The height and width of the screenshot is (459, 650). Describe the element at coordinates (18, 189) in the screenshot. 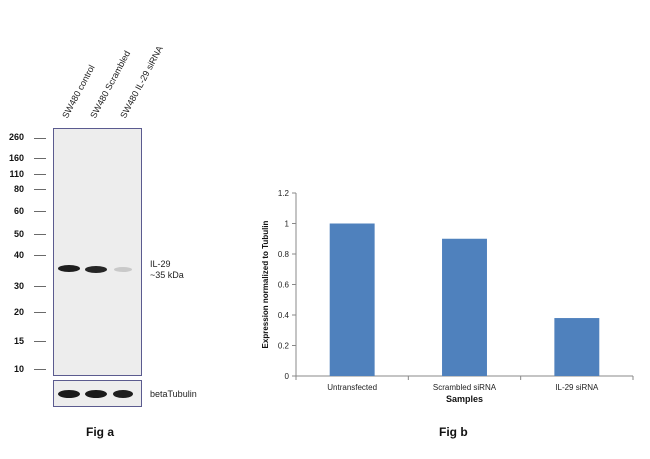

I see `mw-marker-80: 80` at that location.